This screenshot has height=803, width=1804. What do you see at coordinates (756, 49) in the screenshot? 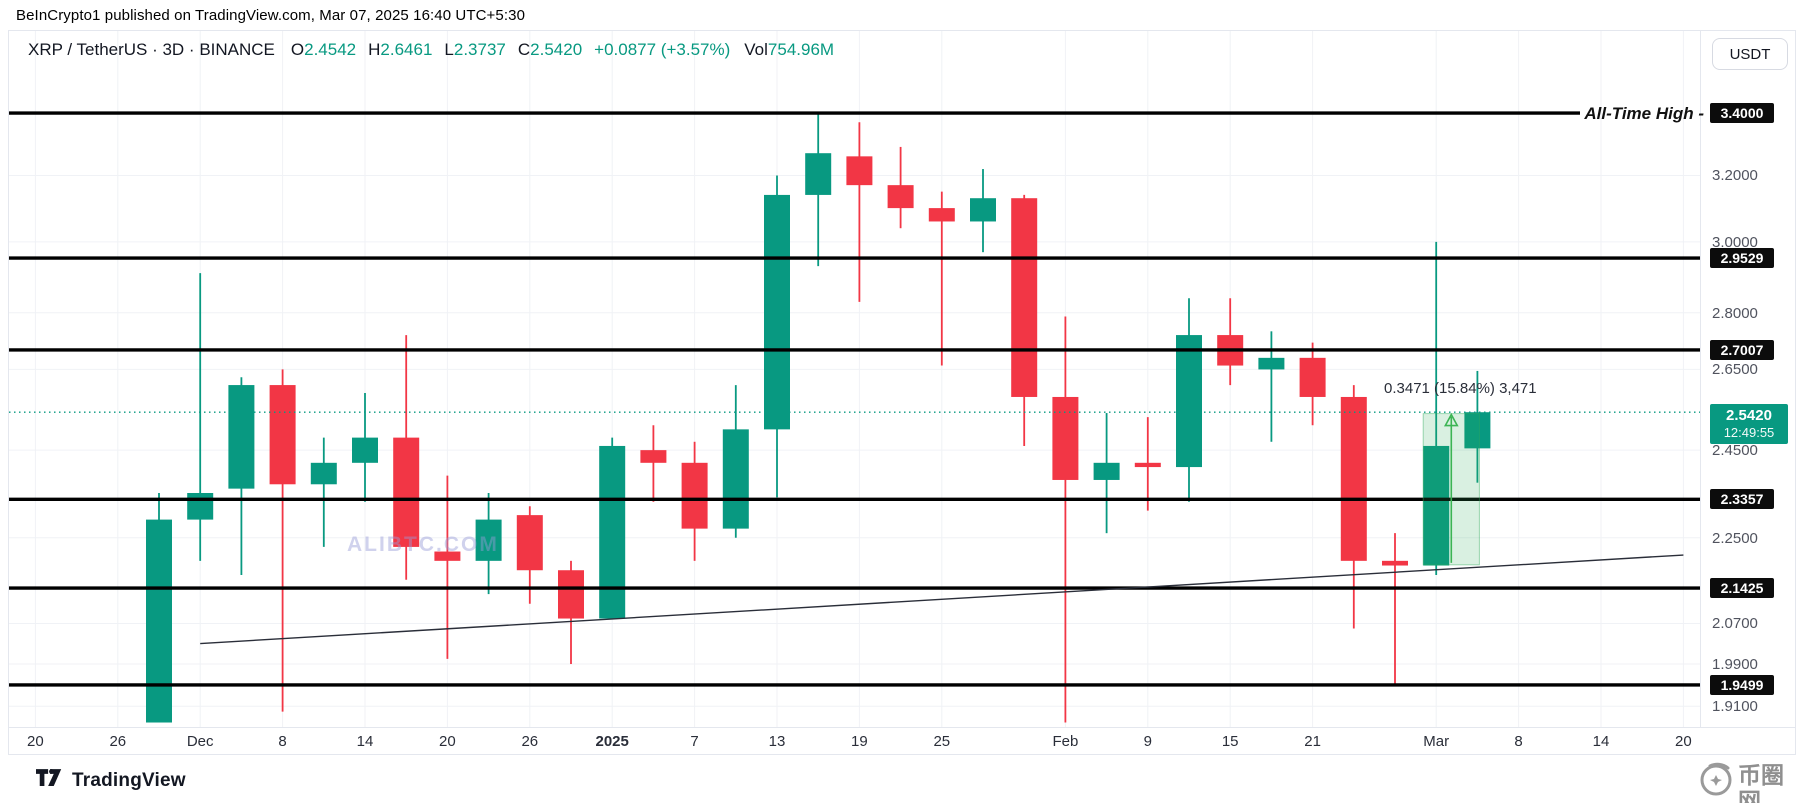
I see `volume-label: Vol` at bounding box center [756, 49].